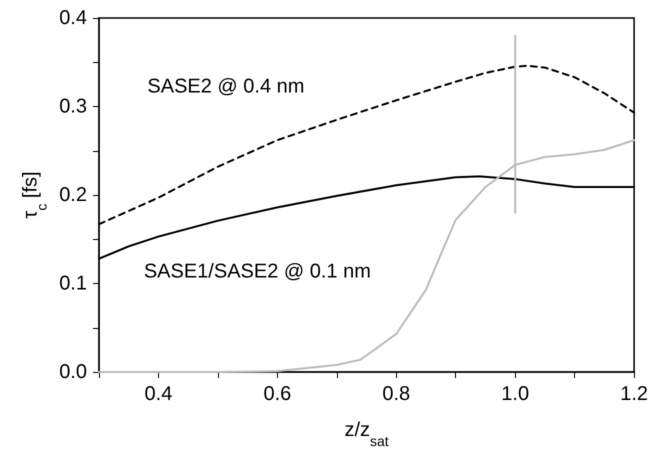  Describe the element at coordinates (515, 394) in the screenshot. I see `x-tick-label: 1.0` at that location.